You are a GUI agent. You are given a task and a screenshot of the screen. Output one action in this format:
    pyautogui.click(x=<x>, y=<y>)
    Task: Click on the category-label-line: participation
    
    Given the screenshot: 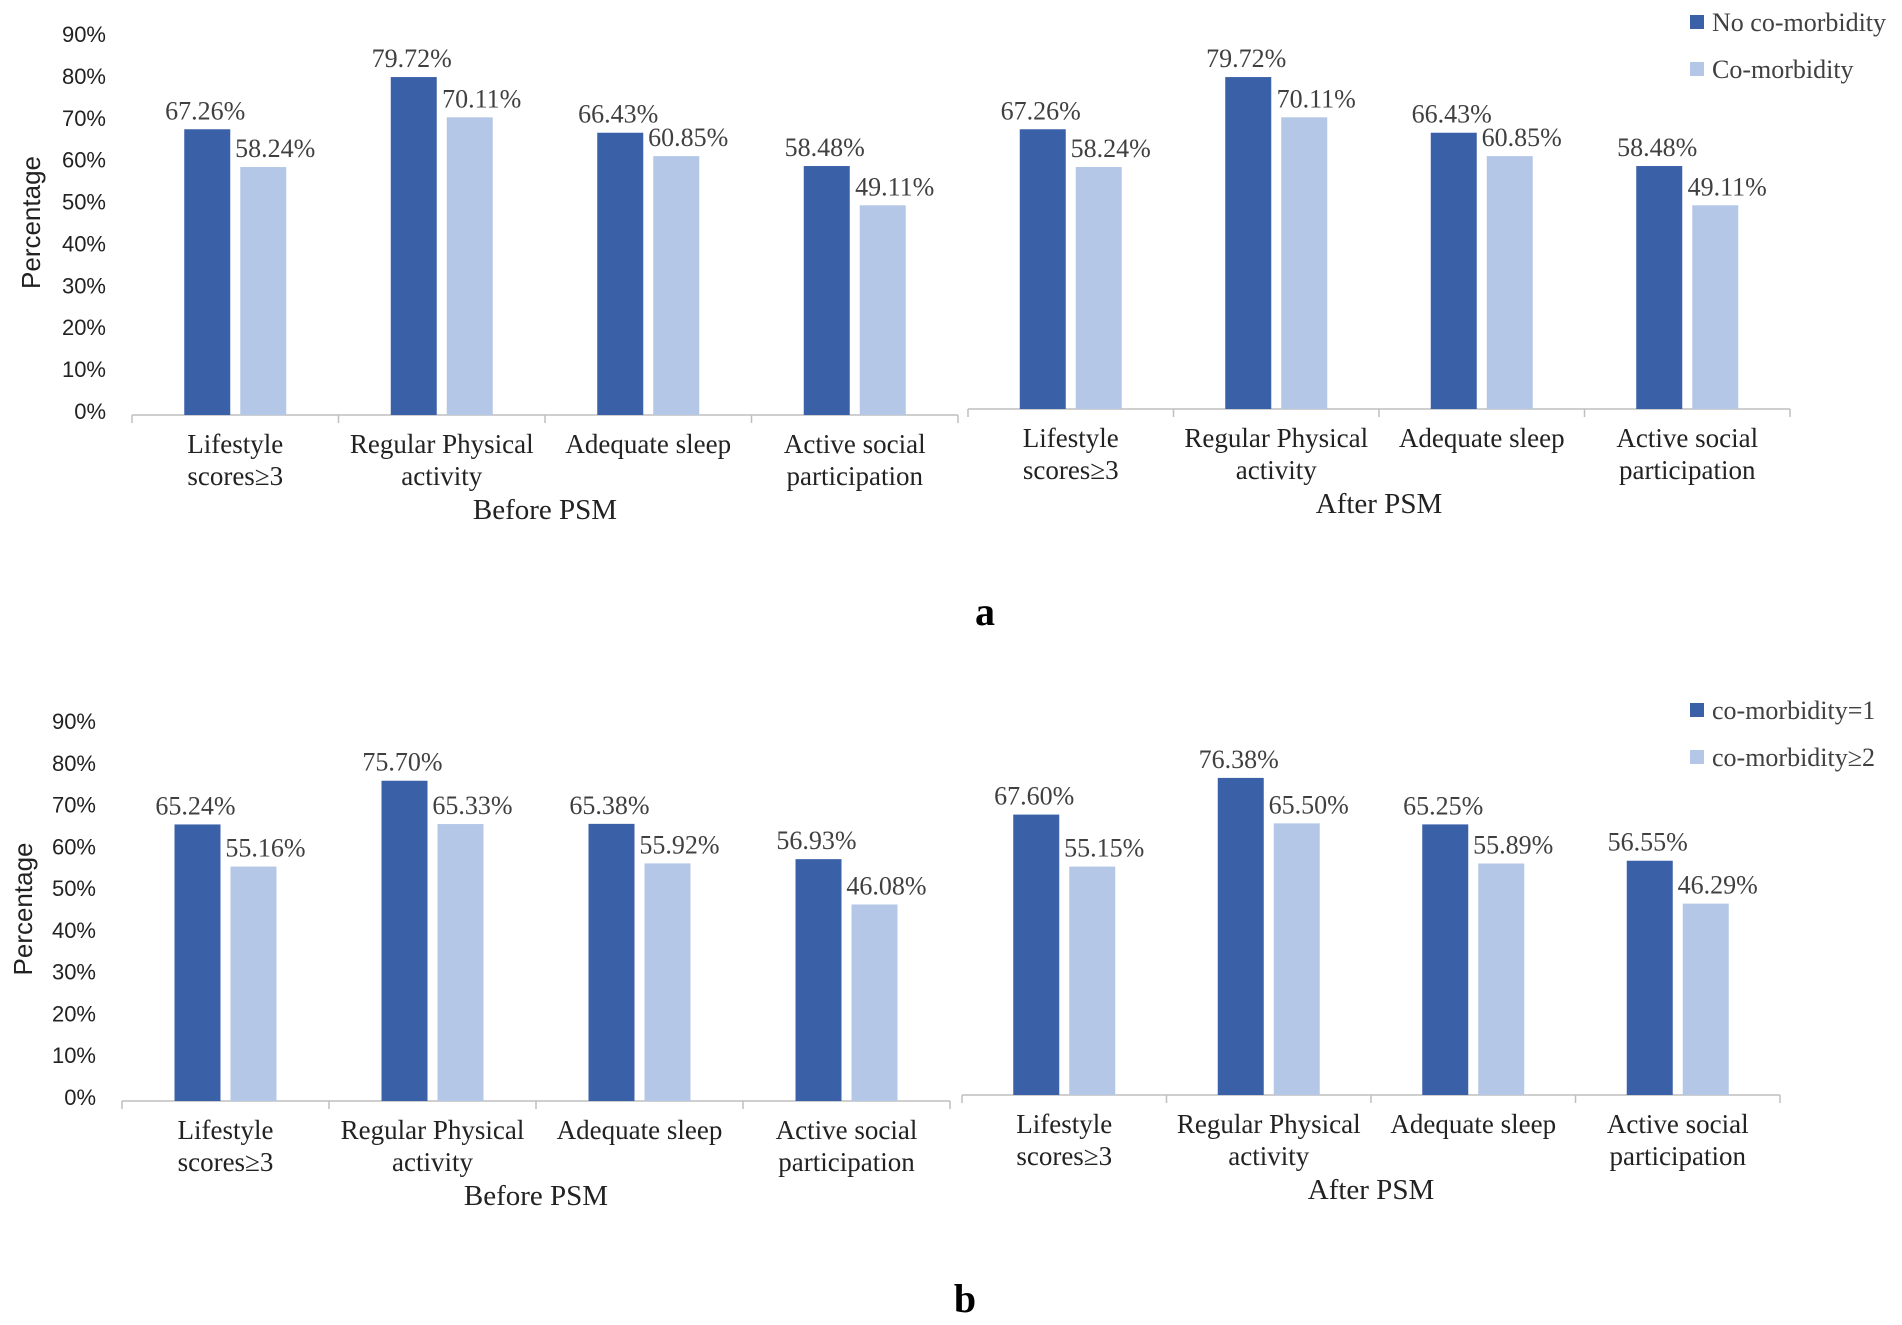 What is the action you would take?
    pyautogui.click(x=1678, y=1156)
    